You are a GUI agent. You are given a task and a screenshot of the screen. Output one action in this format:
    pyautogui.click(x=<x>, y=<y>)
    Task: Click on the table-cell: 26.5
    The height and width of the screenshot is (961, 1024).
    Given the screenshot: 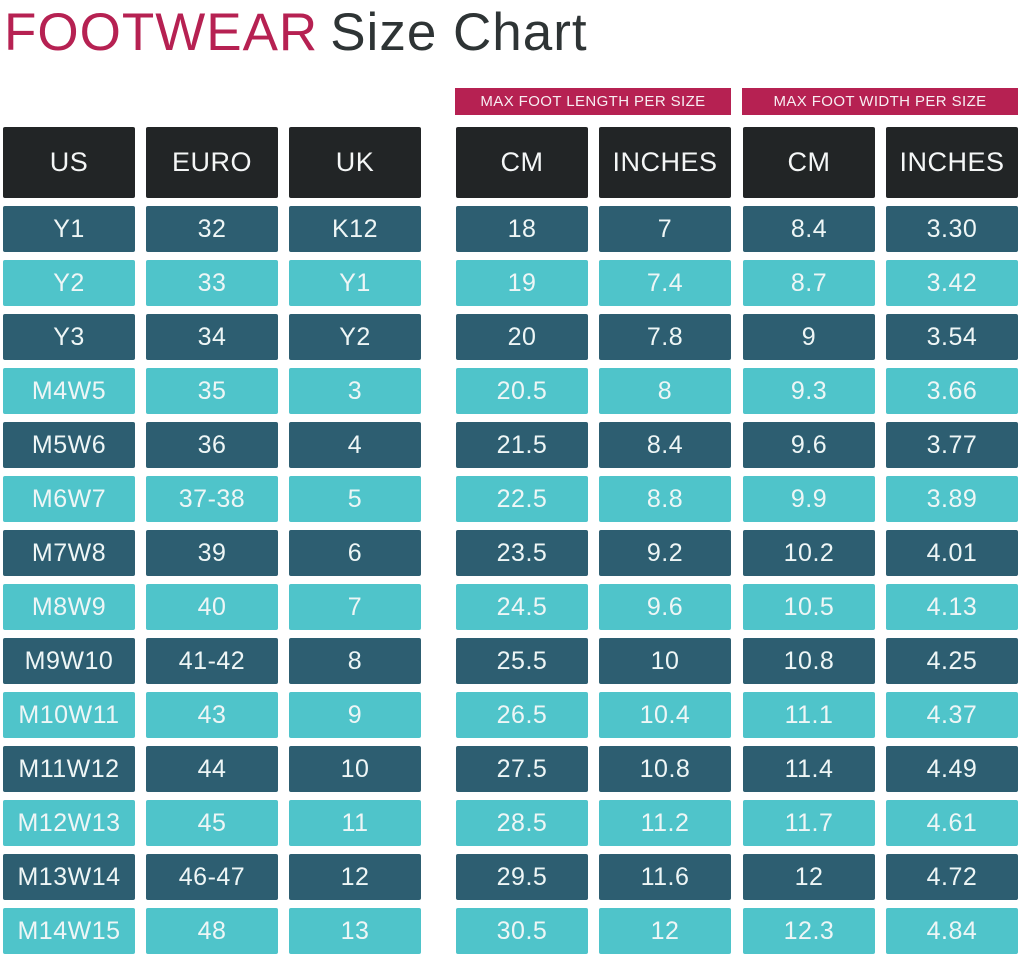 What is the action you would take?
    pyautogui.click(x=522, y=715)
    